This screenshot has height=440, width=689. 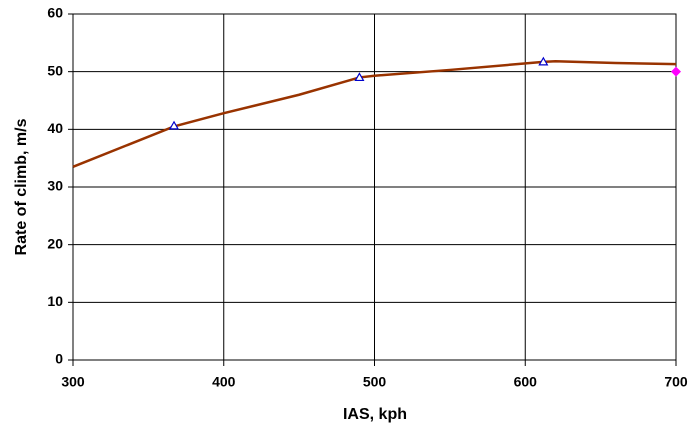 What do you see at coordinates (375, 414) in the screenshot?
I see `x-axis-label: IAS, kph` at bounding box center [375, 414].